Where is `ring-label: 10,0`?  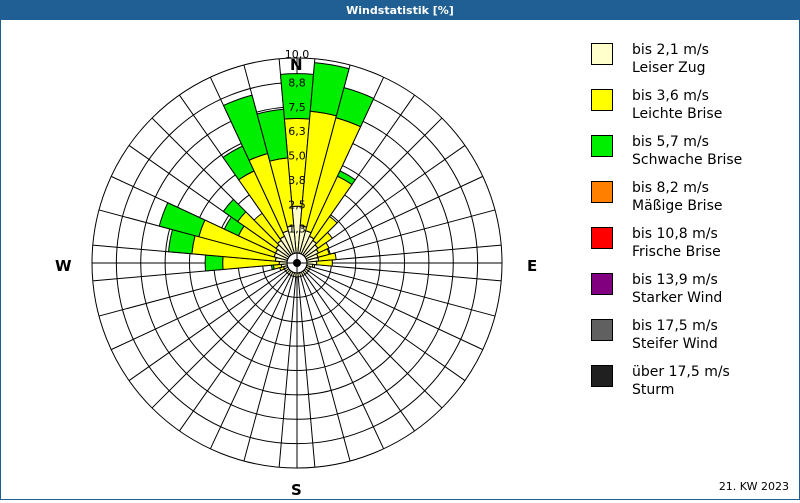 ring-label: 10,0 is located at coordinates (297, 54).